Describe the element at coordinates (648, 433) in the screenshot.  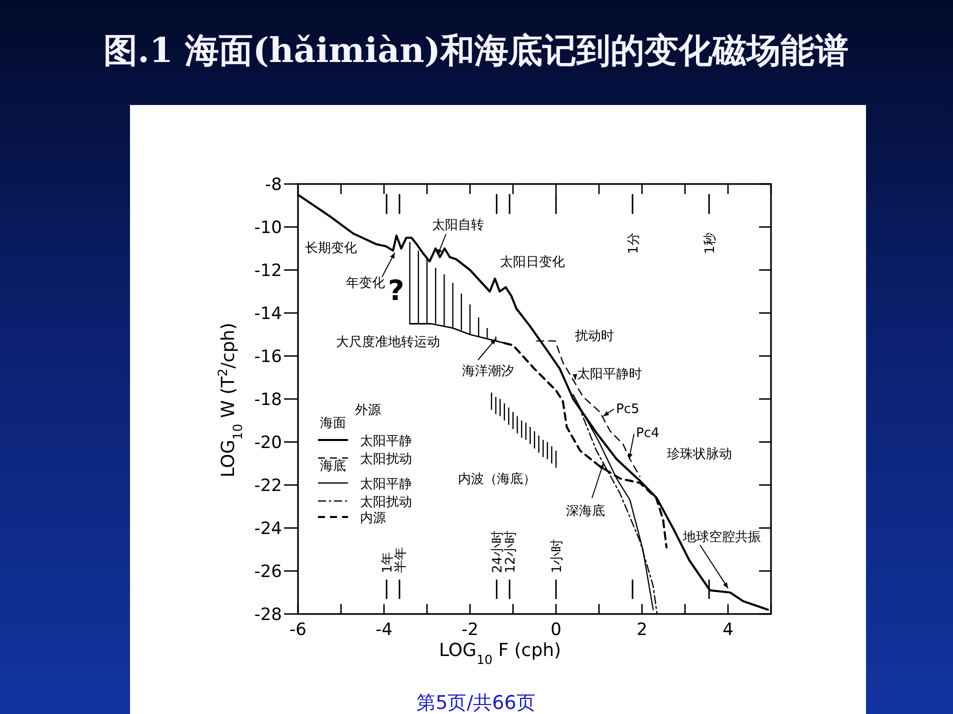
I see `annotation: Pc4` at that location.